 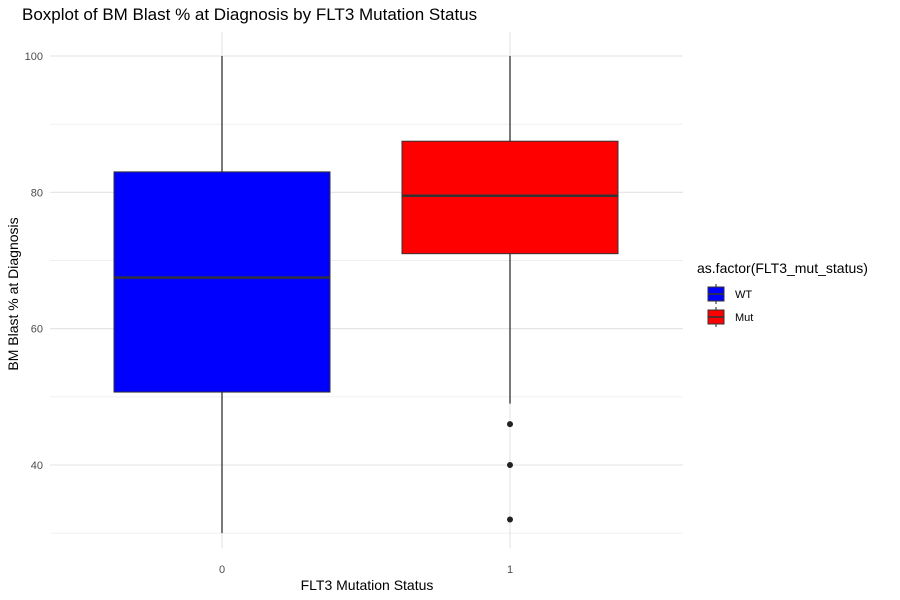 What do you see at coordinates (730, 317) in the screenshot?
I see `legend-entry: Mut` at bounding box center [730, 317].